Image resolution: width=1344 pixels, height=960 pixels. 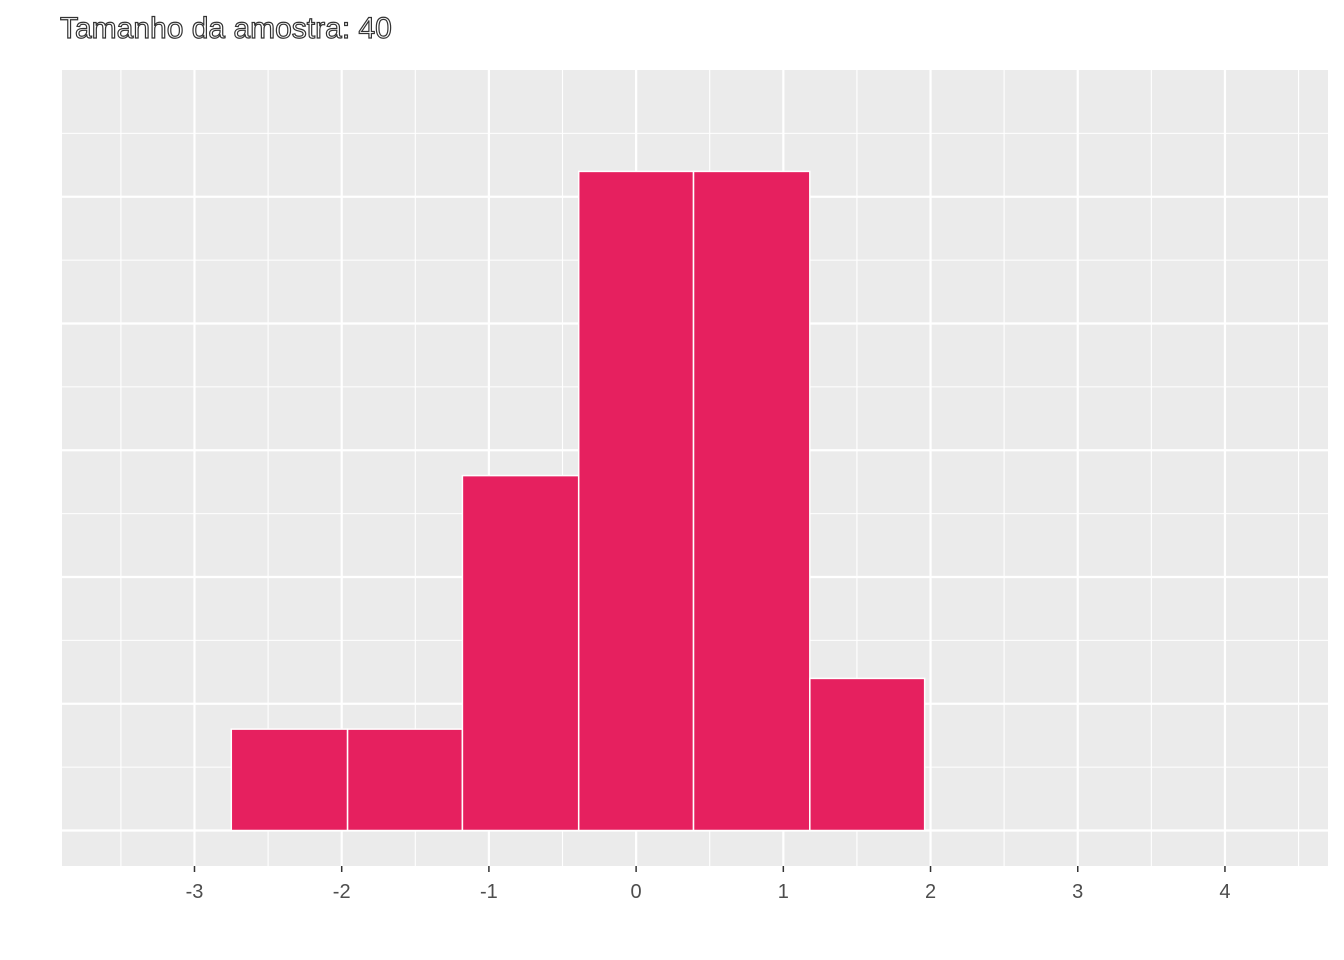 What do you see at coordinates (636, 892) in the screenshot?
I see `x-tick-label: 0` at bounding box center [636, 892].